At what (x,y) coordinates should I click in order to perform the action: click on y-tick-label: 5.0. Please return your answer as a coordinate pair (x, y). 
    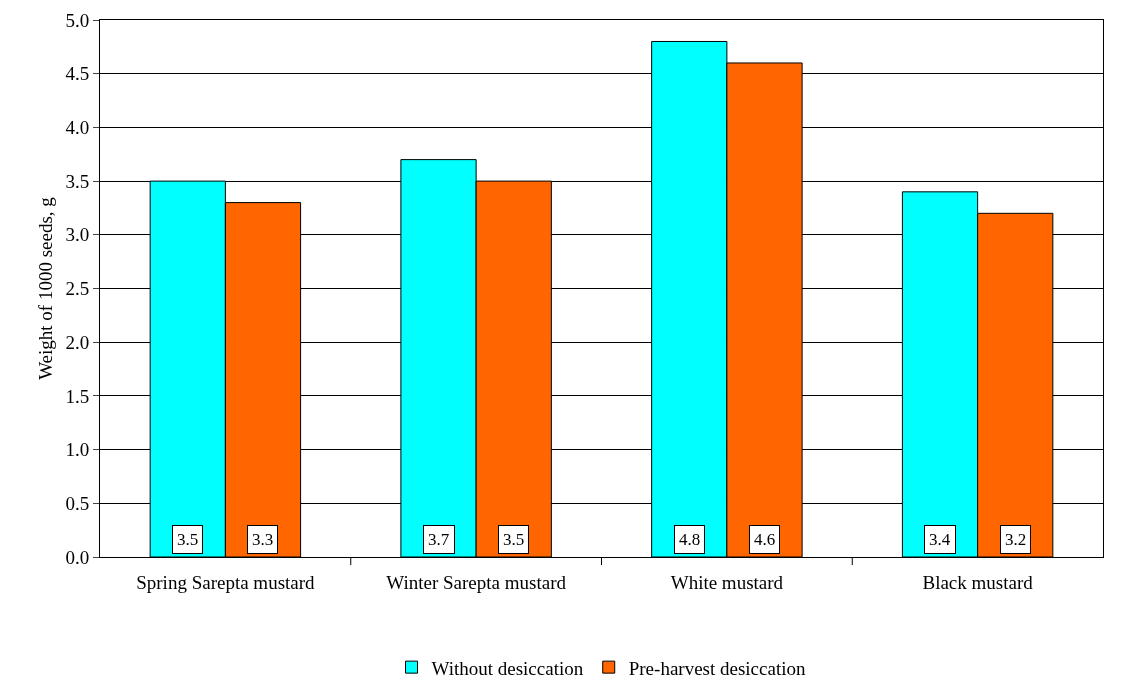
    Looking at the image, I should click on (77, 20).